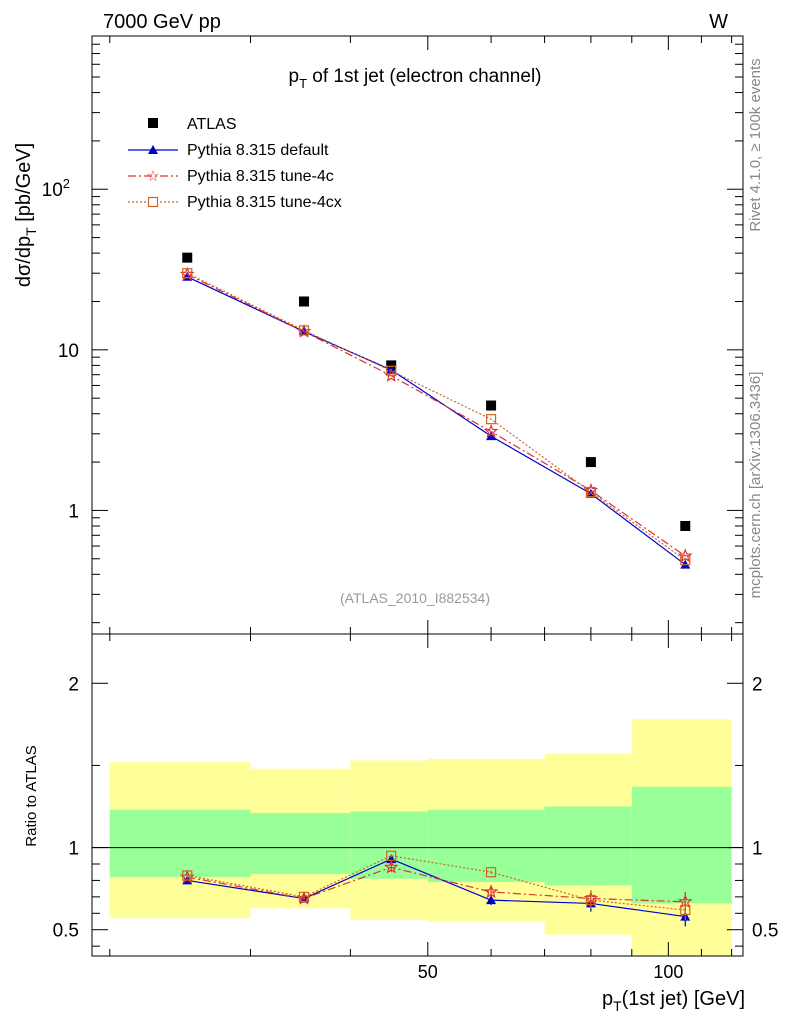 Image resolution: width=786 pixels, height=1024 pixels. I want to click on main-title: pT of 1st jet (electron channel), so click(415, 78).